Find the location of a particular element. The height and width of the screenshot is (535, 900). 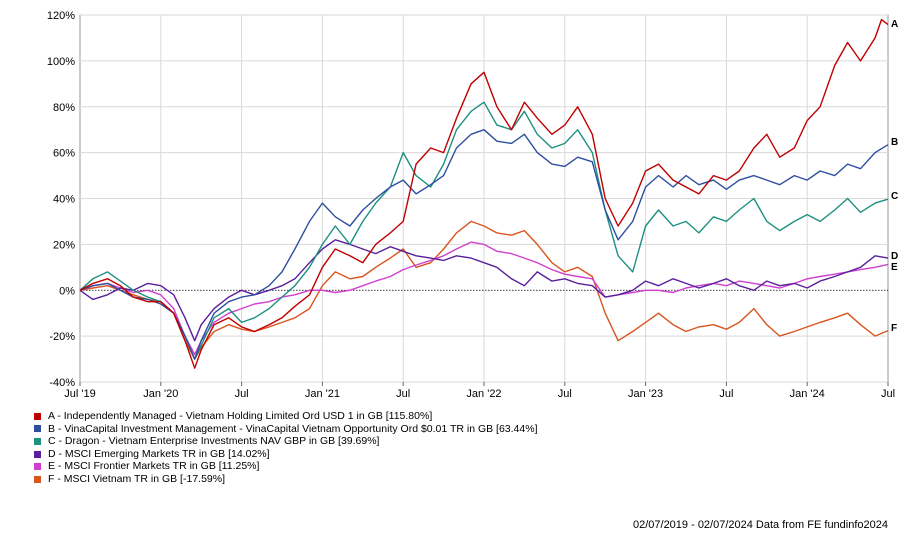

y-tick-label: -40% is located at coordinates (62, 383).